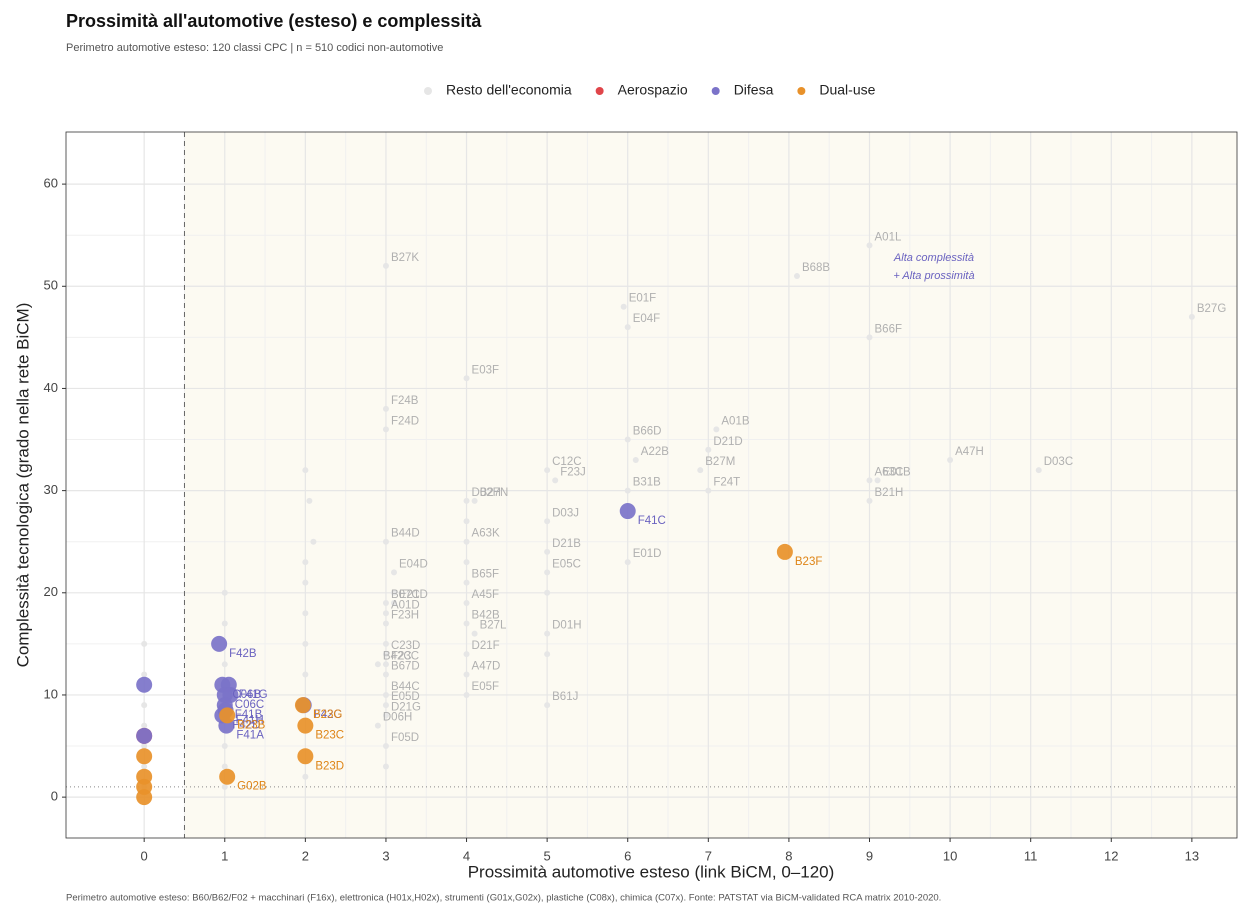 Image resolution: width=1239 pixels, height=910 pixels. I want to click on point-label: B21H, so click(889, 493).